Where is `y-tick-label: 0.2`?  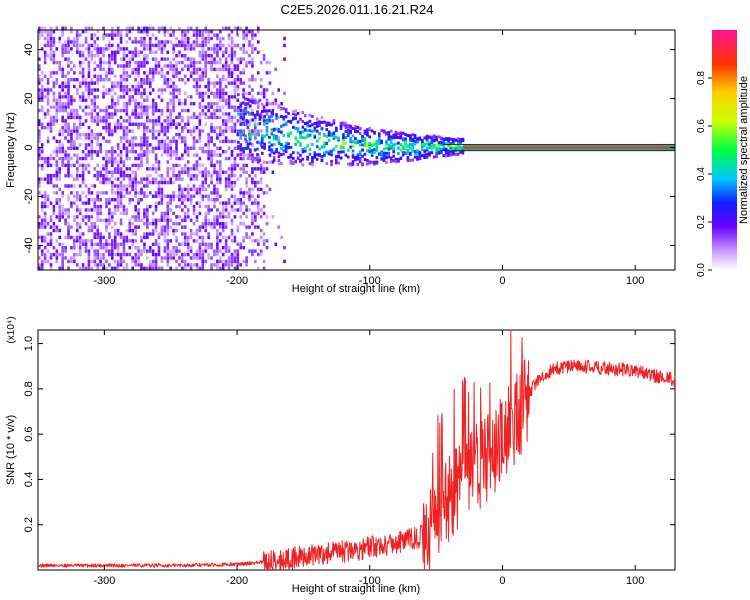
y-tick-label: 0.2 is located at coordinates (29, 524).